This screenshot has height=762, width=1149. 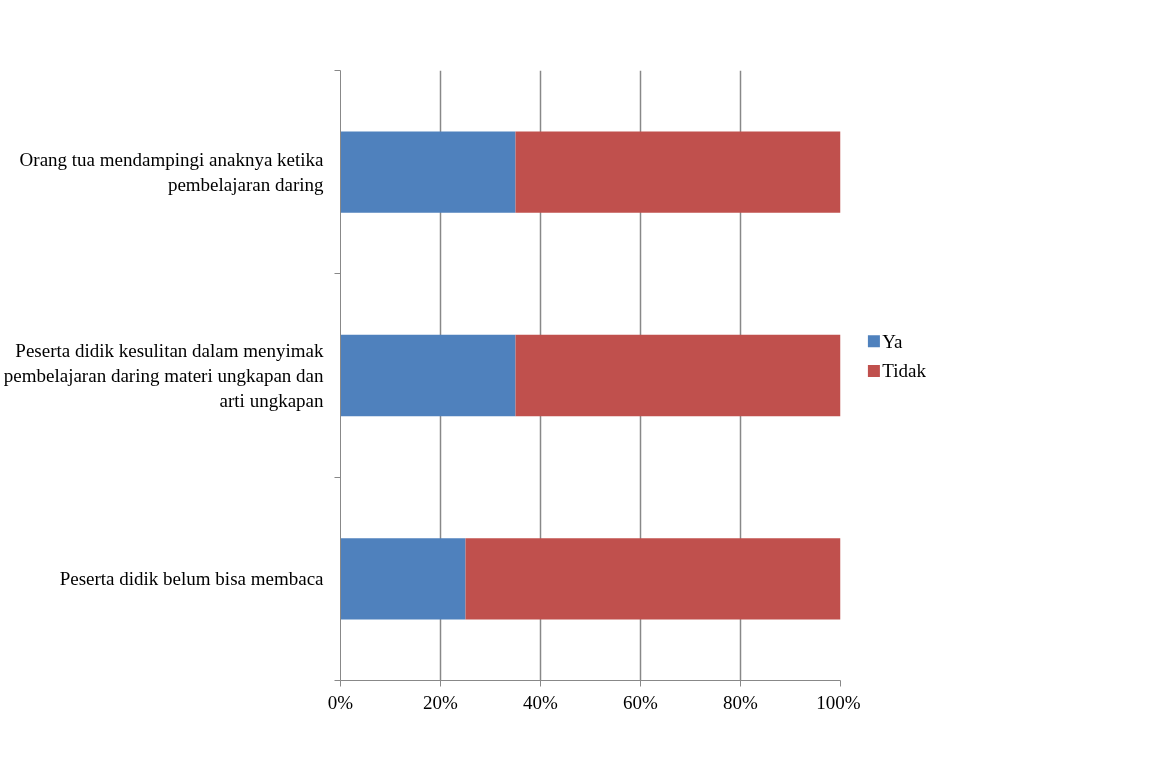 I want to click on x-tick-label: 0%, so click(x=340, y=702).